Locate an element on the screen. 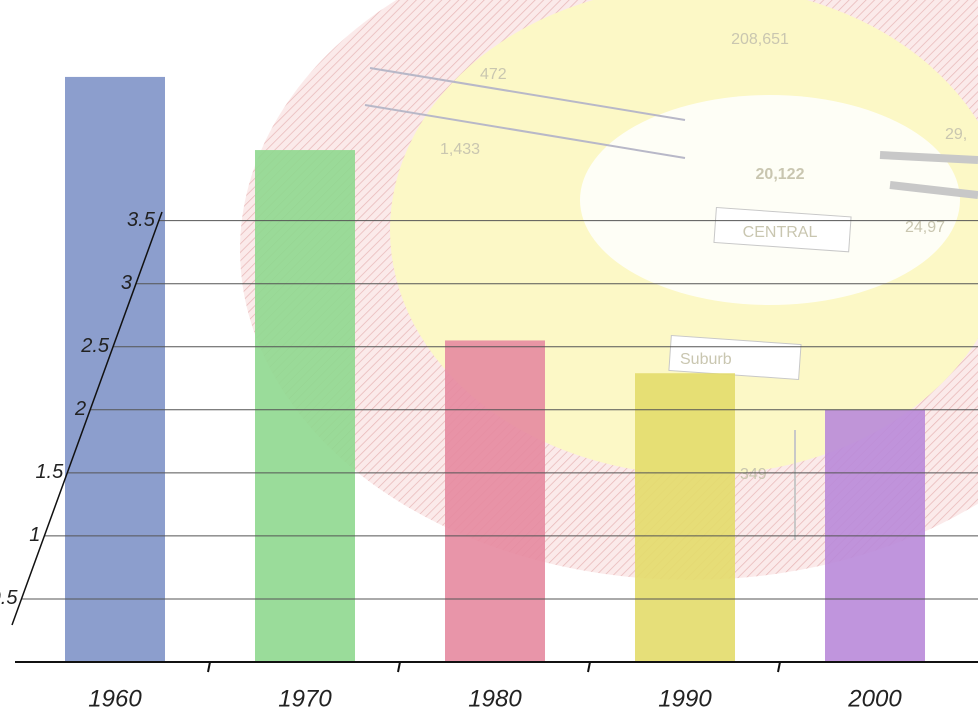 This screenshot has height=719, width=978. y-tick-label: 2 is located at coordinates (80, 409).